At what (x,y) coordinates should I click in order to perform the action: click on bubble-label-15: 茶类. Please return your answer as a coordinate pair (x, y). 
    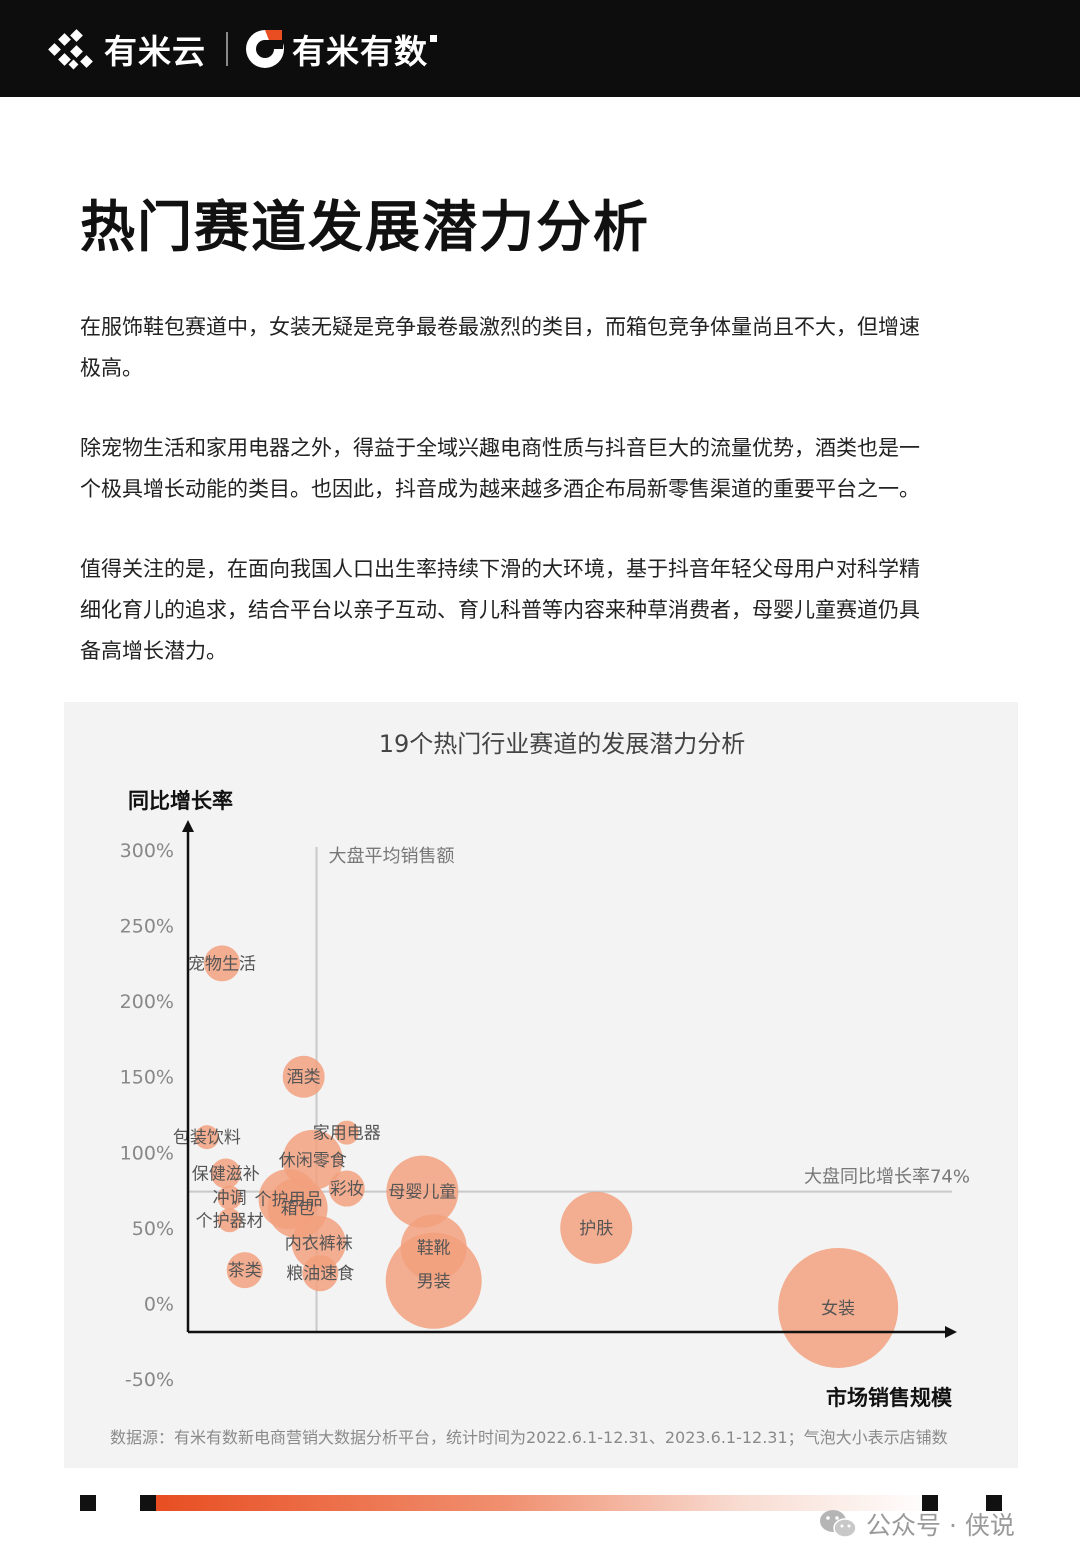
    Looking at the image, I should click on (245, 1271).